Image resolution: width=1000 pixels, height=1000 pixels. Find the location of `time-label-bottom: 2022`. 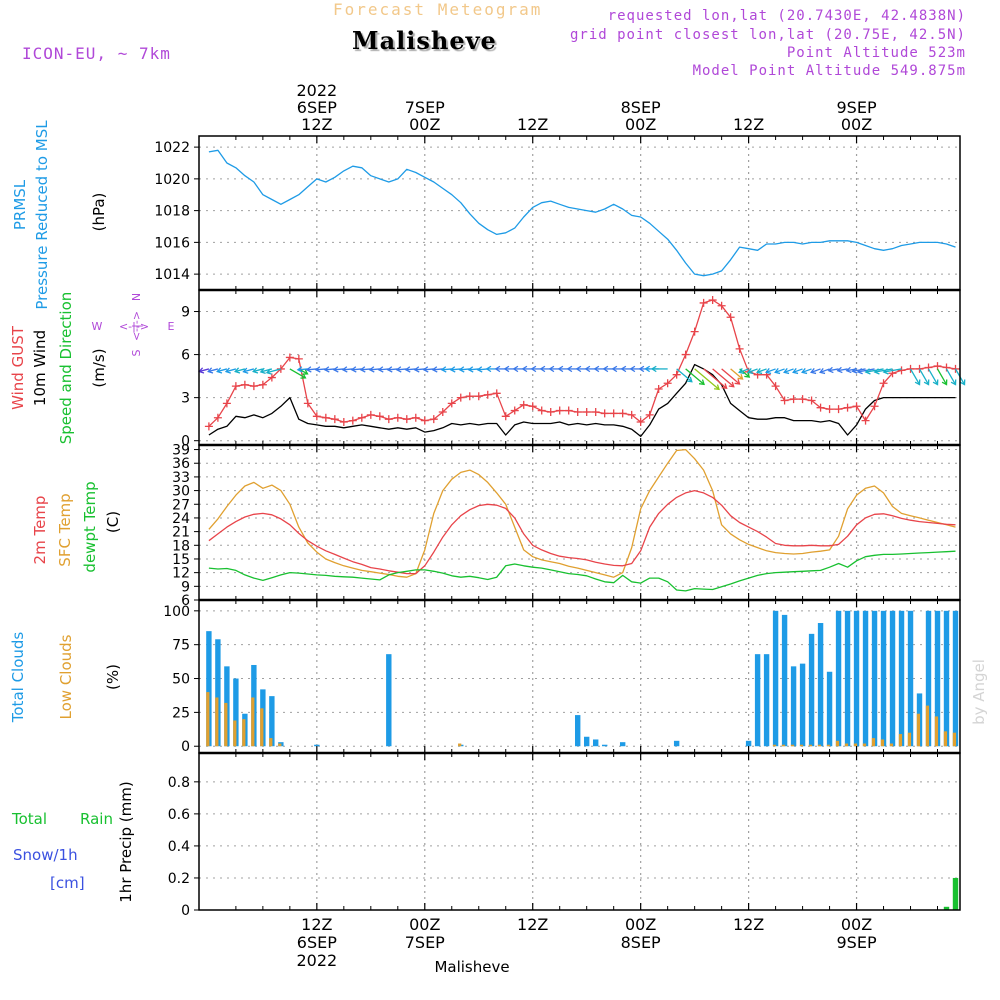

time-label-bottom: 2022 is located at coordinates (316, 960).